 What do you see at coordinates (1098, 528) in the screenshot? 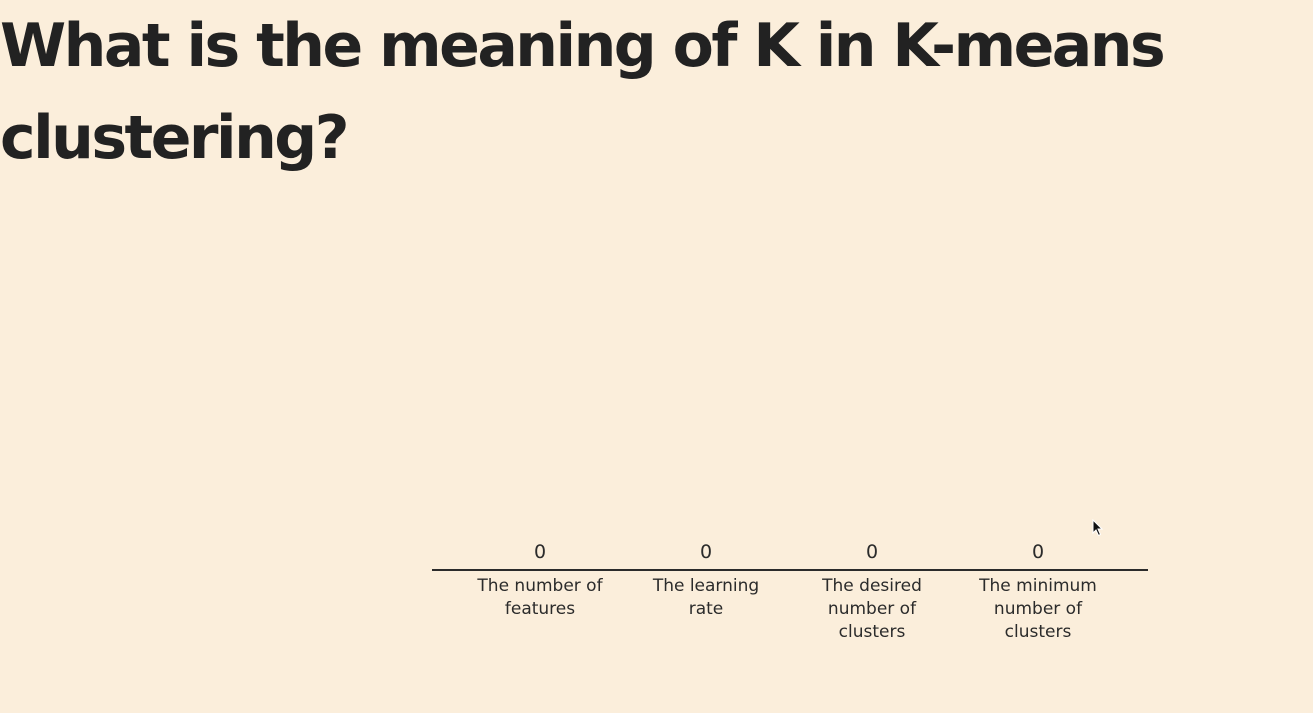
I see `mouse-pointer-icon` at bounding box center [1098, 528].